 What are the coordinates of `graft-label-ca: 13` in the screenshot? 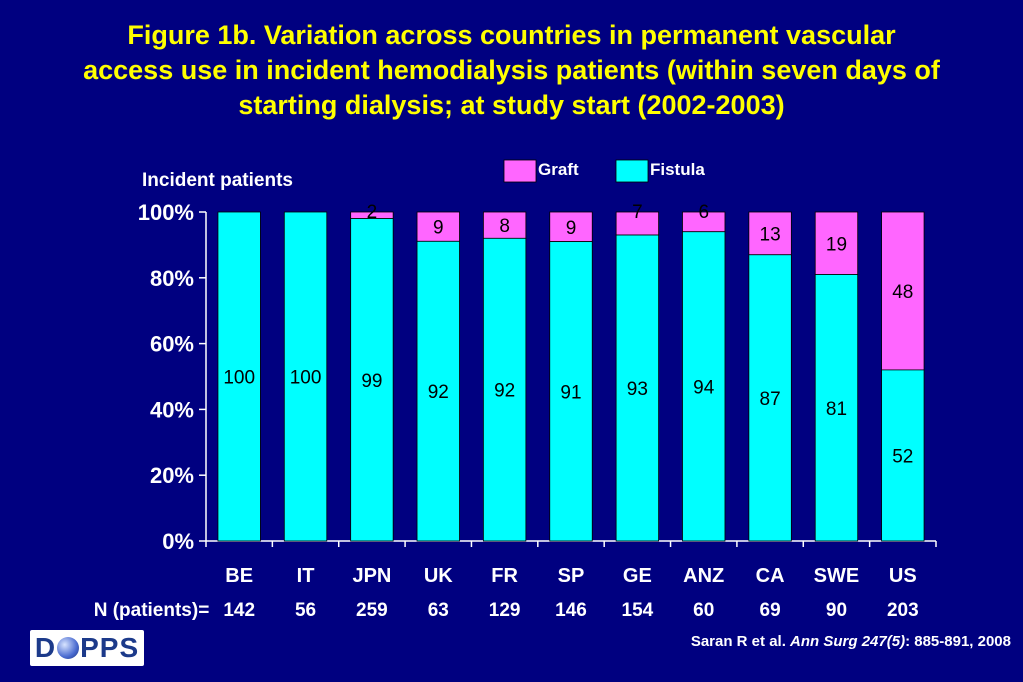 It's located at (770, 234).